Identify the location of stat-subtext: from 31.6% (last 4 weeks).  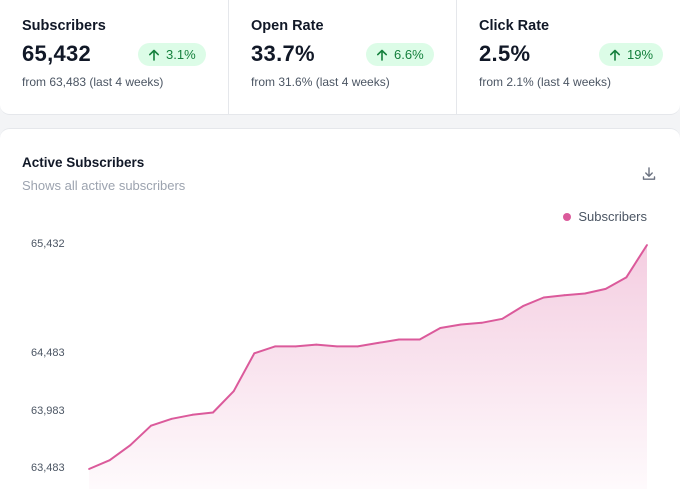
(320, 82).